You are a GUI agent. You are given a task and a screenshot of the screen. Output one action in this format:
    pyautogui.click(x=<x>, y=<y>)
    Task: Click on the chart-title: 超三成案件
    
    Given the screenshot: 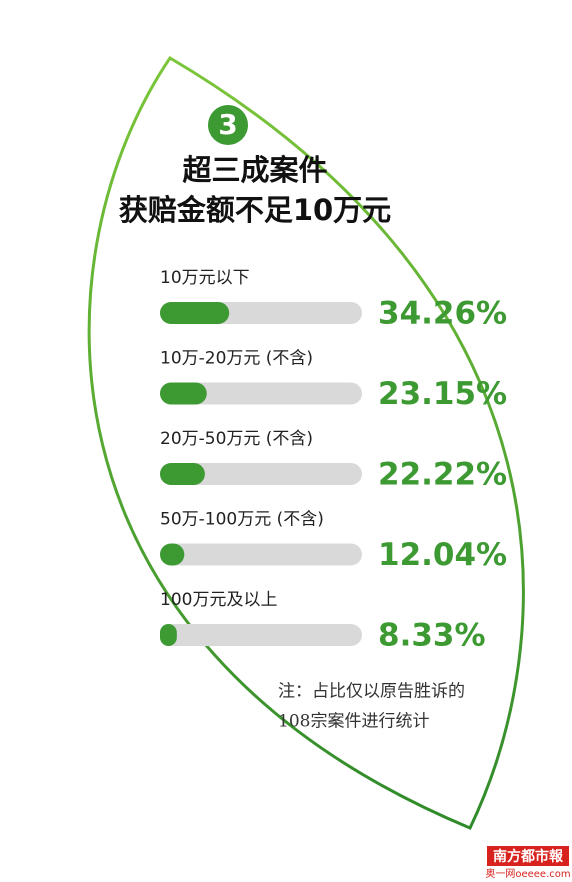 What is the action you would take?
    pyautogui.click(x=254, y=170)
    